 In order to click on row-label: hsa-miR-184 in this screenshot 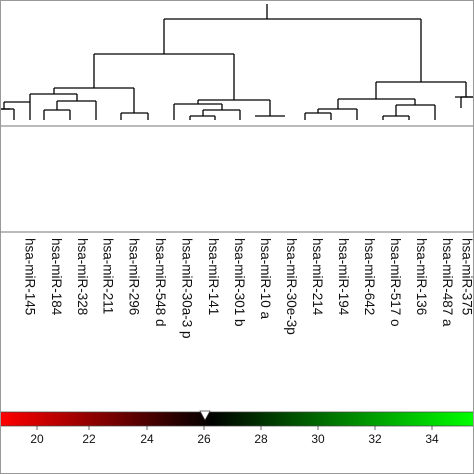, I will do `click(56, 277)`.